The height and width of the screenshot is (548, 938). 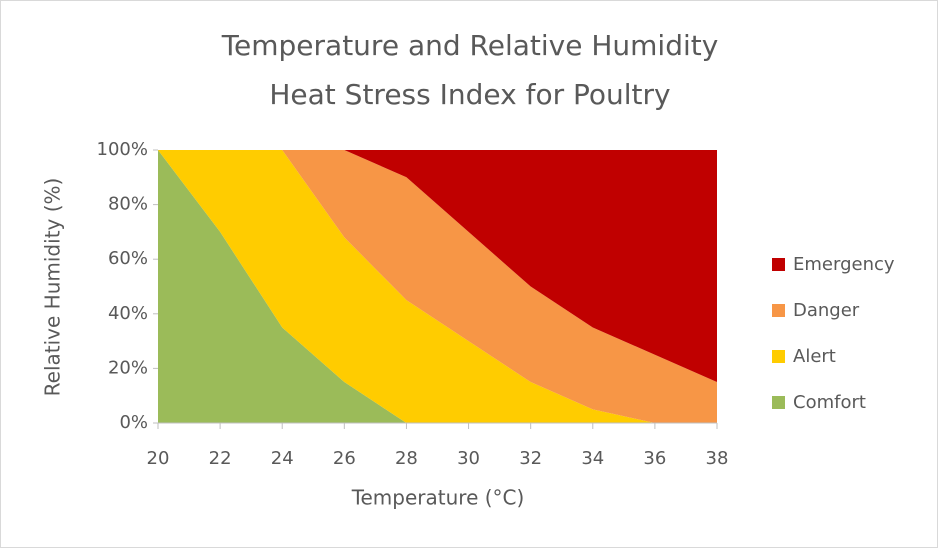 What do you see at coordinates (220, 458) in the screenshot?
I see `x-tick-label: 22` at bounding box center [220, 458].